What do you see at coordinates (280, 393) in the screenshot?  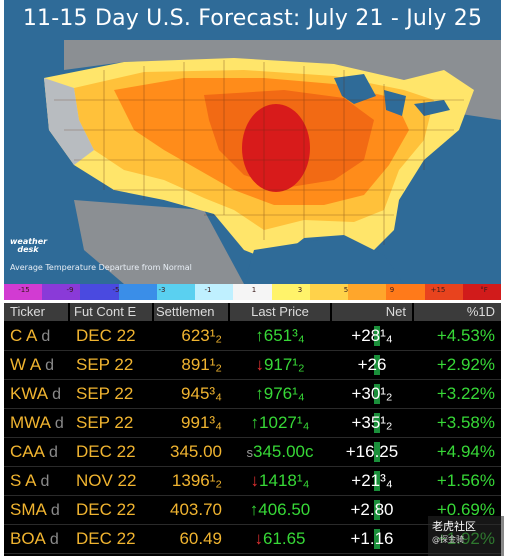 I see `last-price-cell: ↑976¹₄` at bounding box center [280, 393].